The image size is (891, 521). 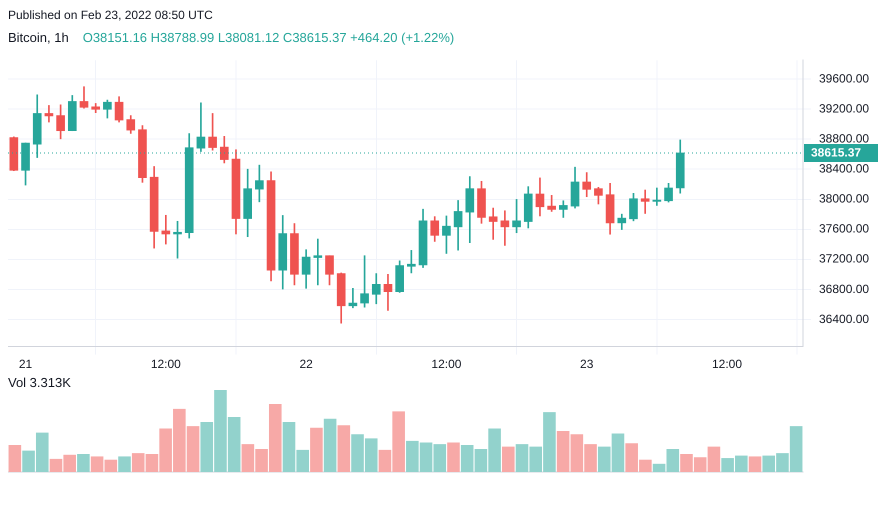 What do you see at coordinates (844, 138) in the screenshot?
I see `y-tick-label: 38800.00` at bounding box center [844, 138].